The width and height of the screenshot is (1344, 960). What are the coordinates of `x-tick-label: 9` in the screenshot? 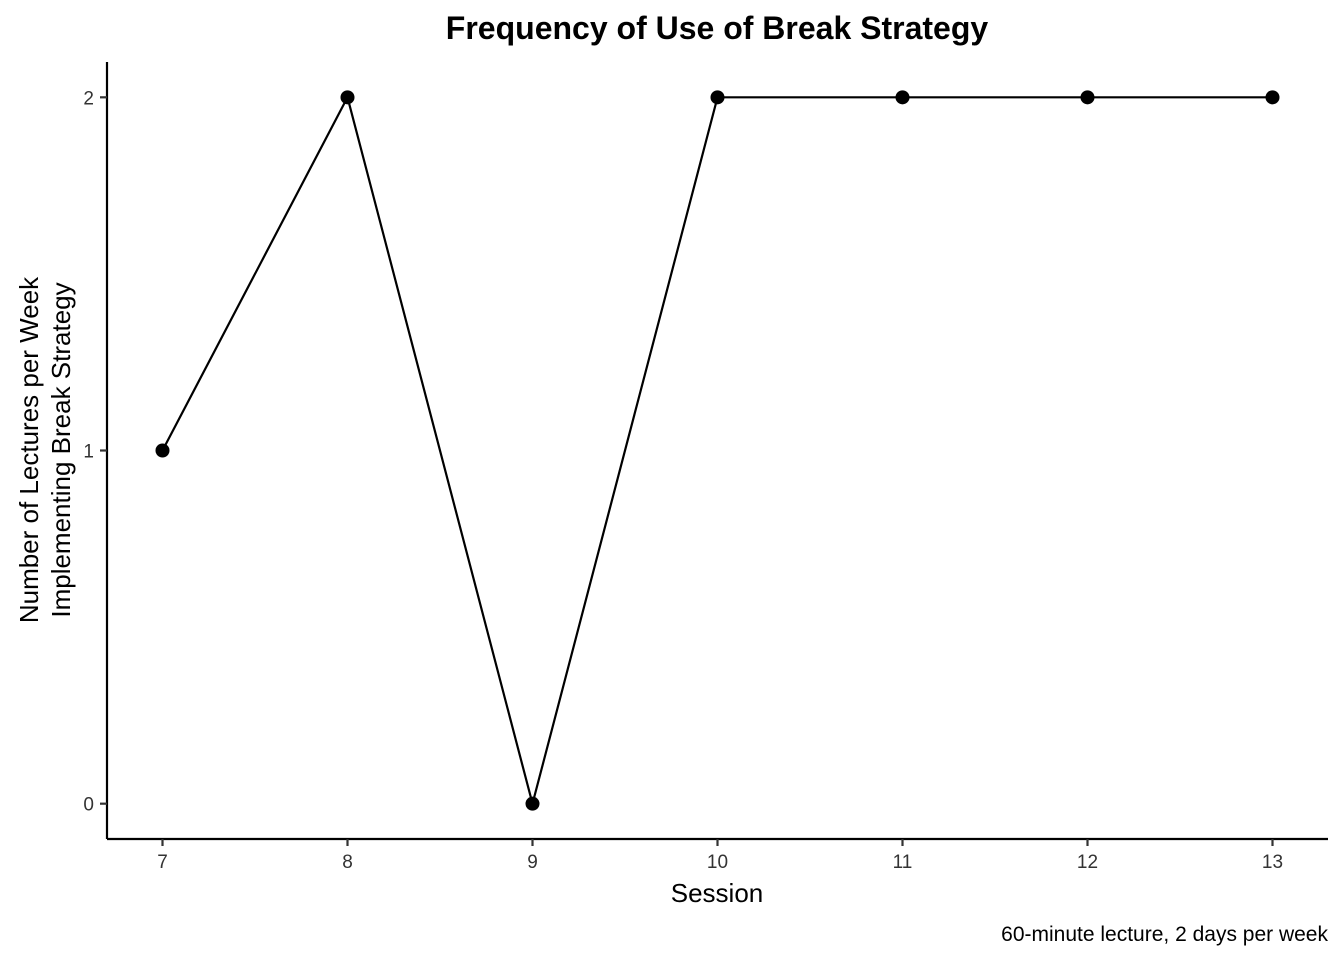 It's located at (532, 862).